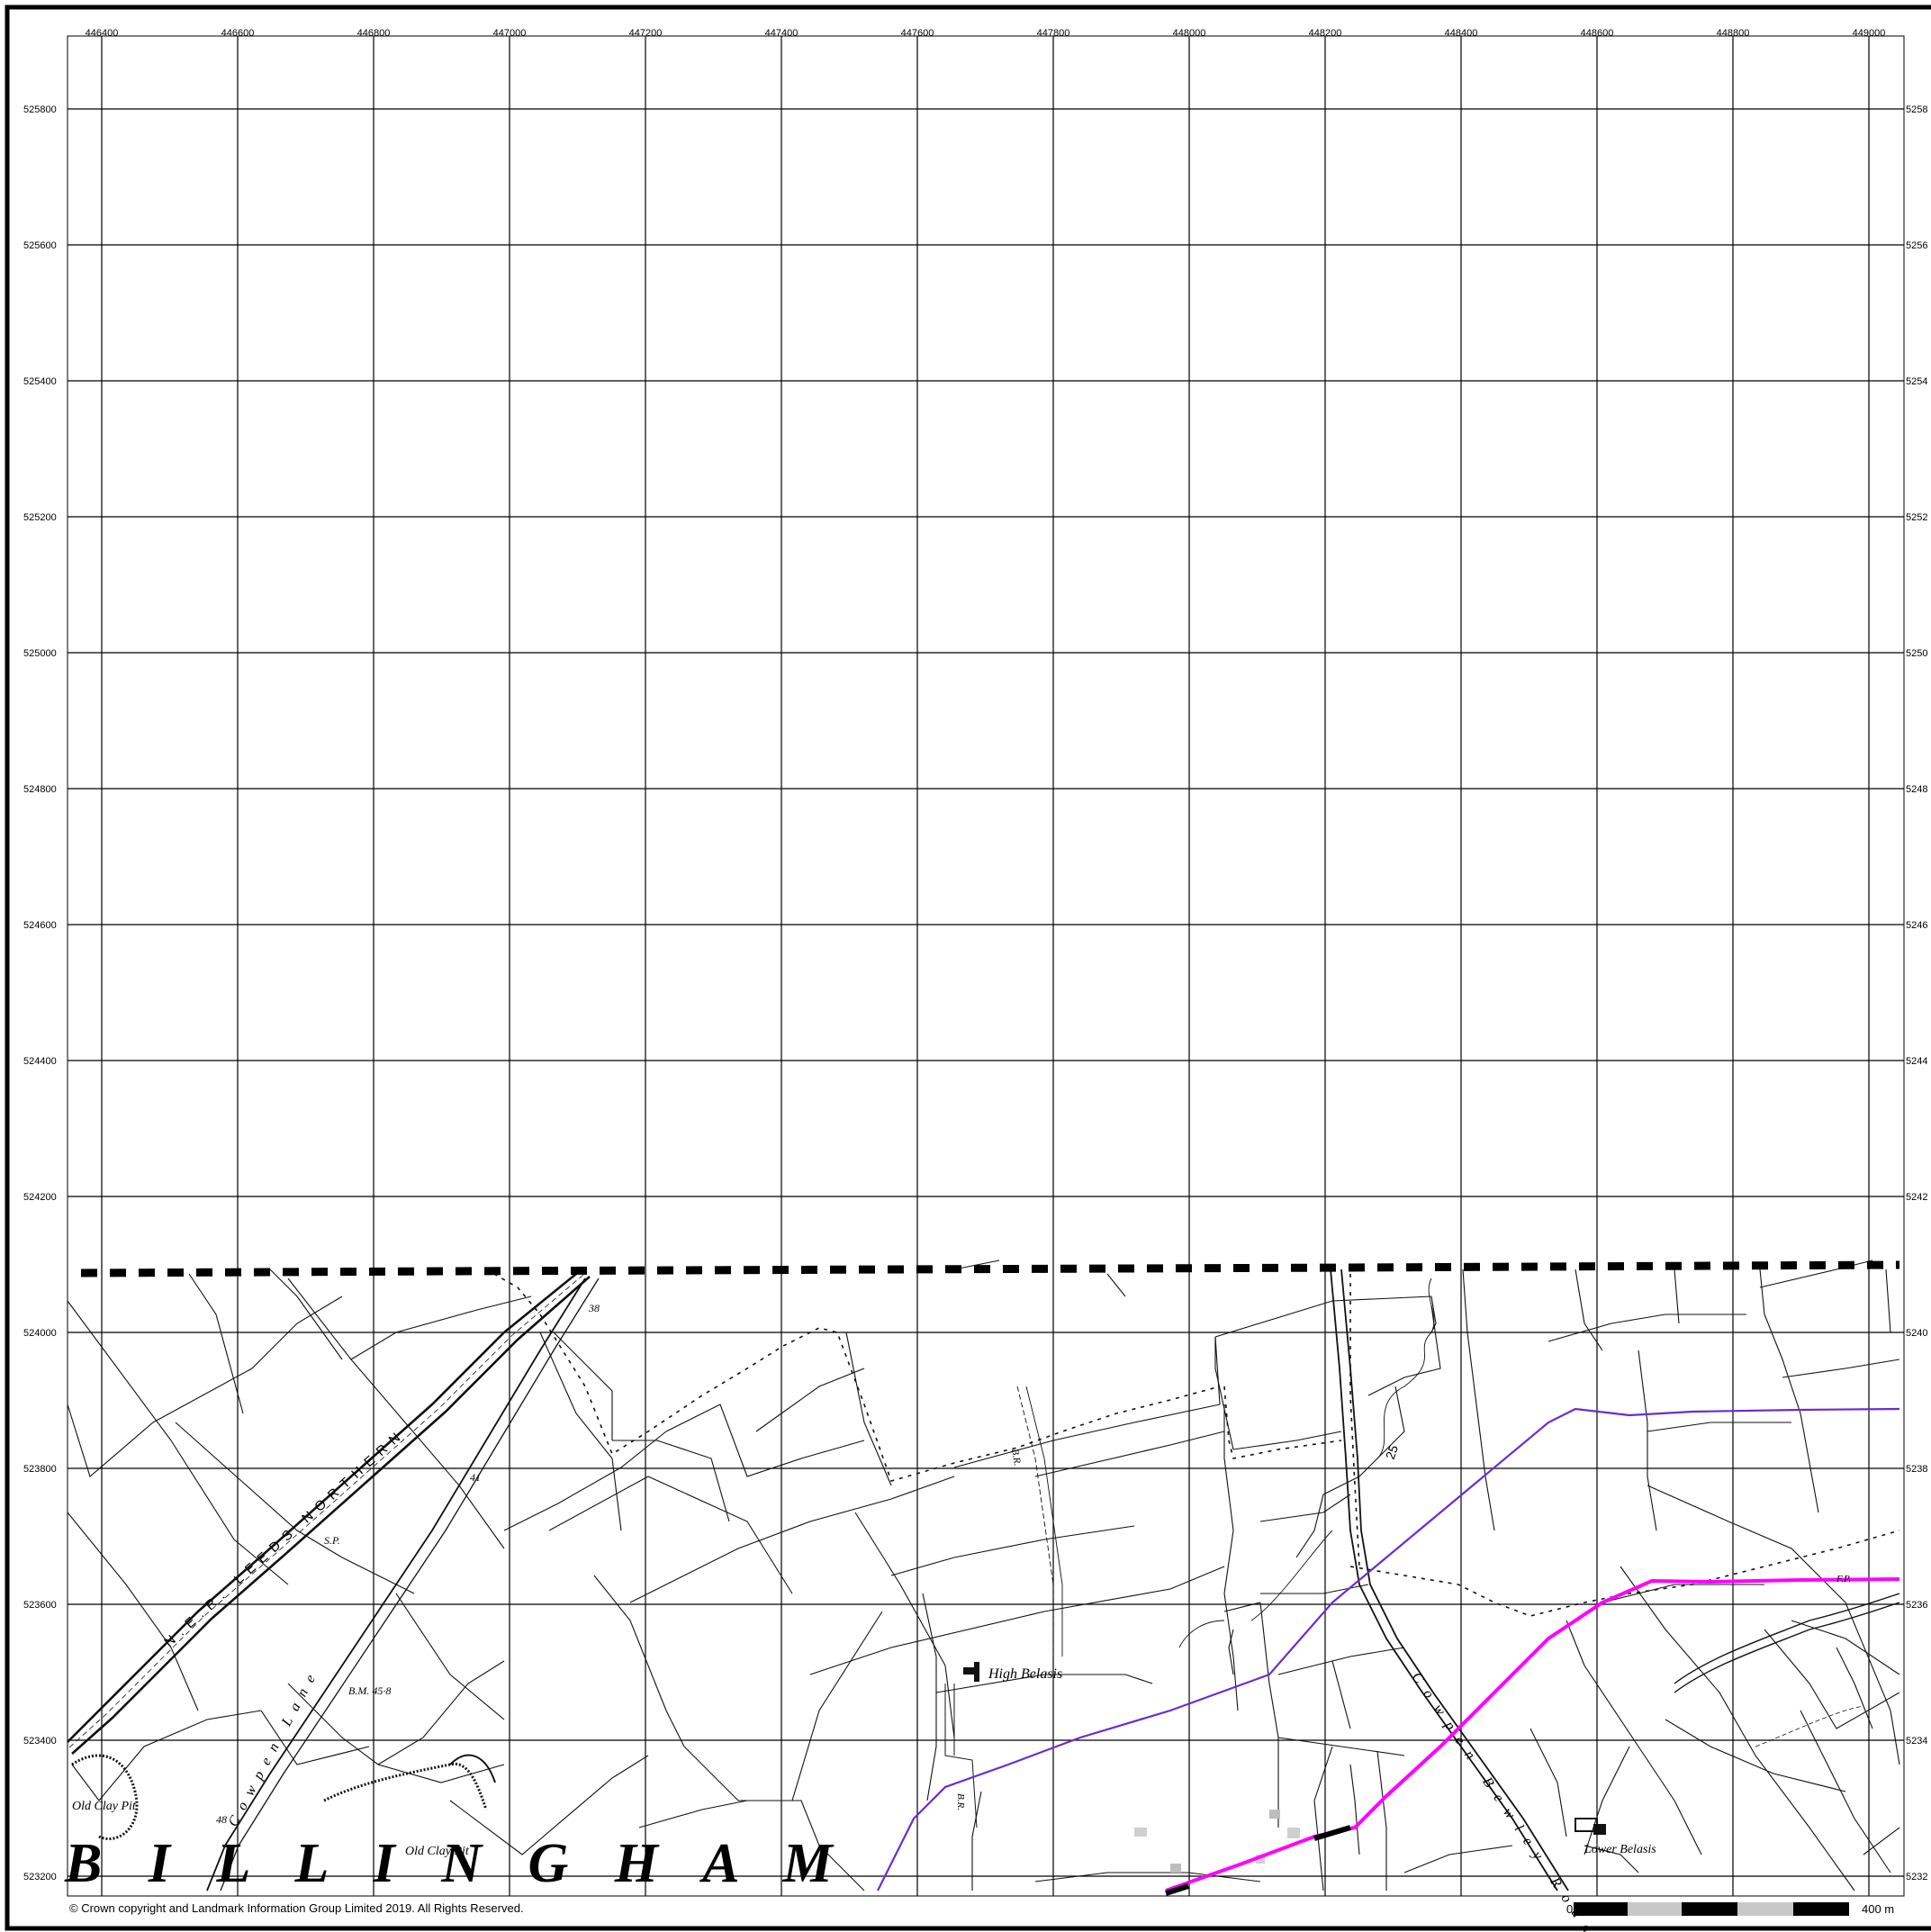  I want to click on easting-label: 448000, so click(1189, 33).